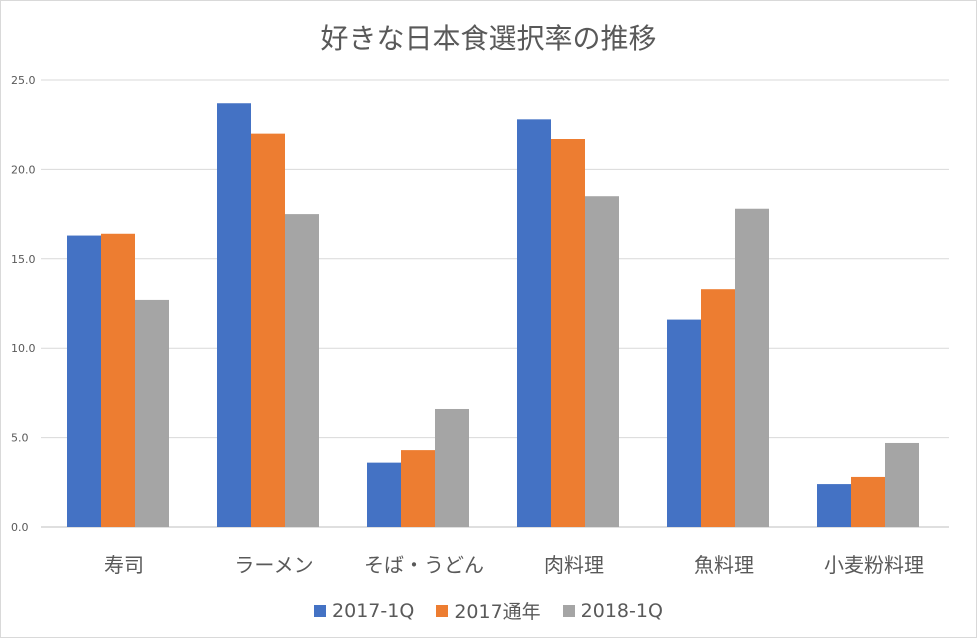  I want to click on legend: 2017-1Q 2017通年 2018-1Q, so click(488, 610).